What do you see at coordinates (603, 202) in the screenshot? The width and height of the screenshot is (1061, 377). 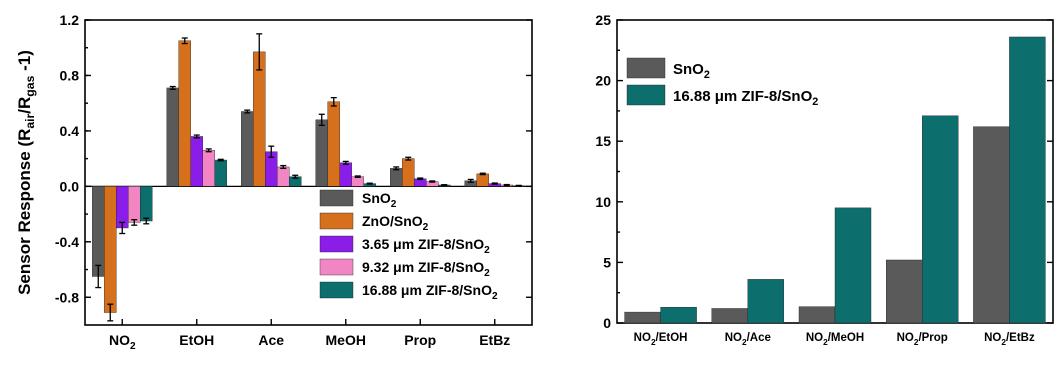 I see `panel-b-ytick-label: 10` at bounding box center [603, 202].